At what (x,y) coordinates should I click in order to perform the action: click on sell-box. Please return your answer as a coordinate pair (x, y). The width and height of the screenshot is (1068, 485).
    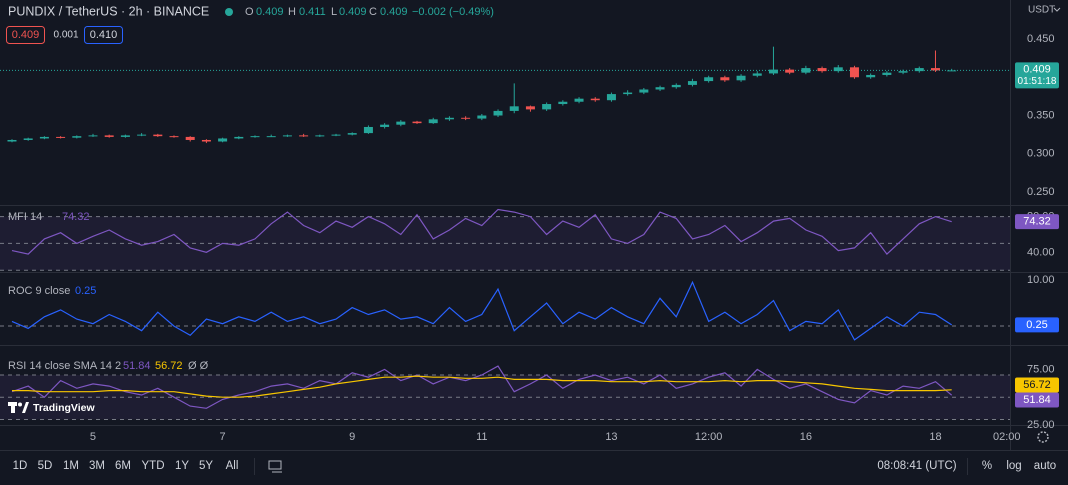
    Looking at the image, I should click on (25, 35).